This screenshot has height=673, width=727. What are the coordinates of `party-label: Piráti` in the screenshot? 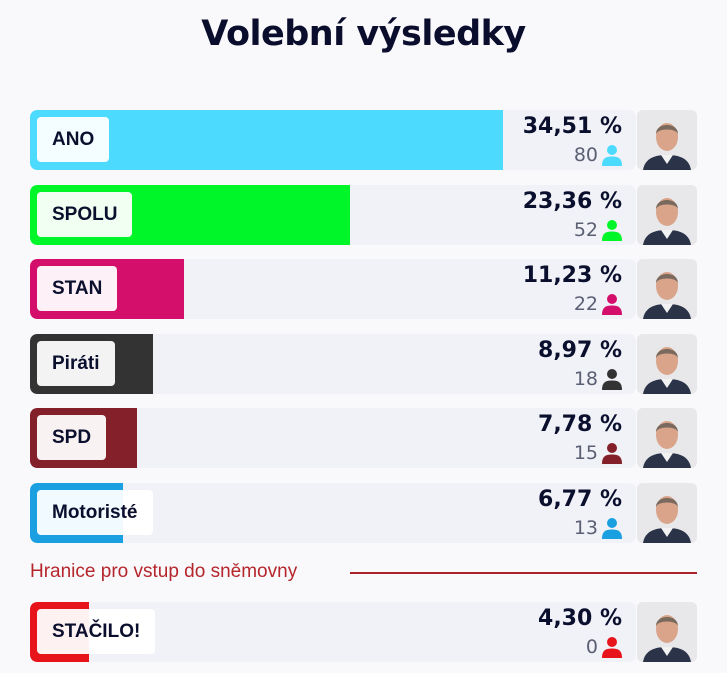 It's located at (76, 363).